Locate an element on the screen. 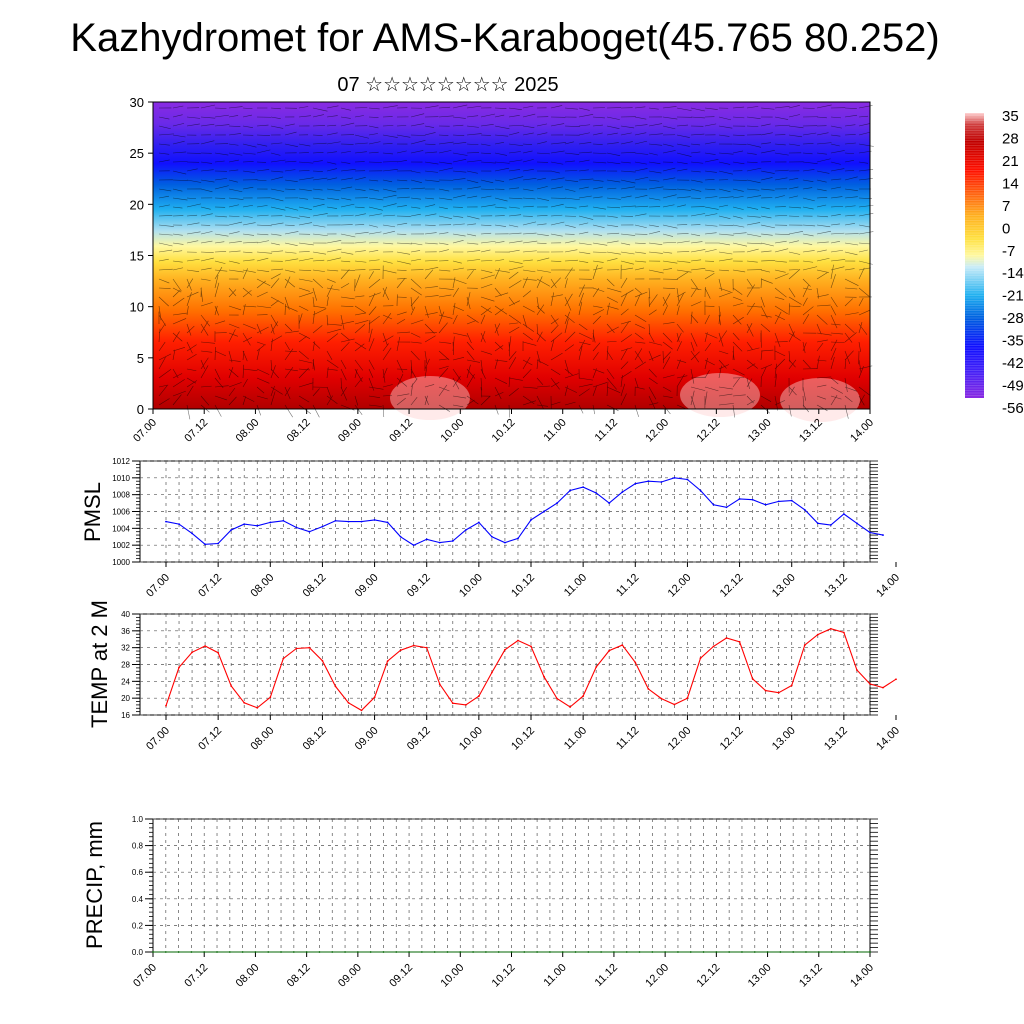  heatmap-x-tick-label: 07.12 is located at coordinates (196, 431).